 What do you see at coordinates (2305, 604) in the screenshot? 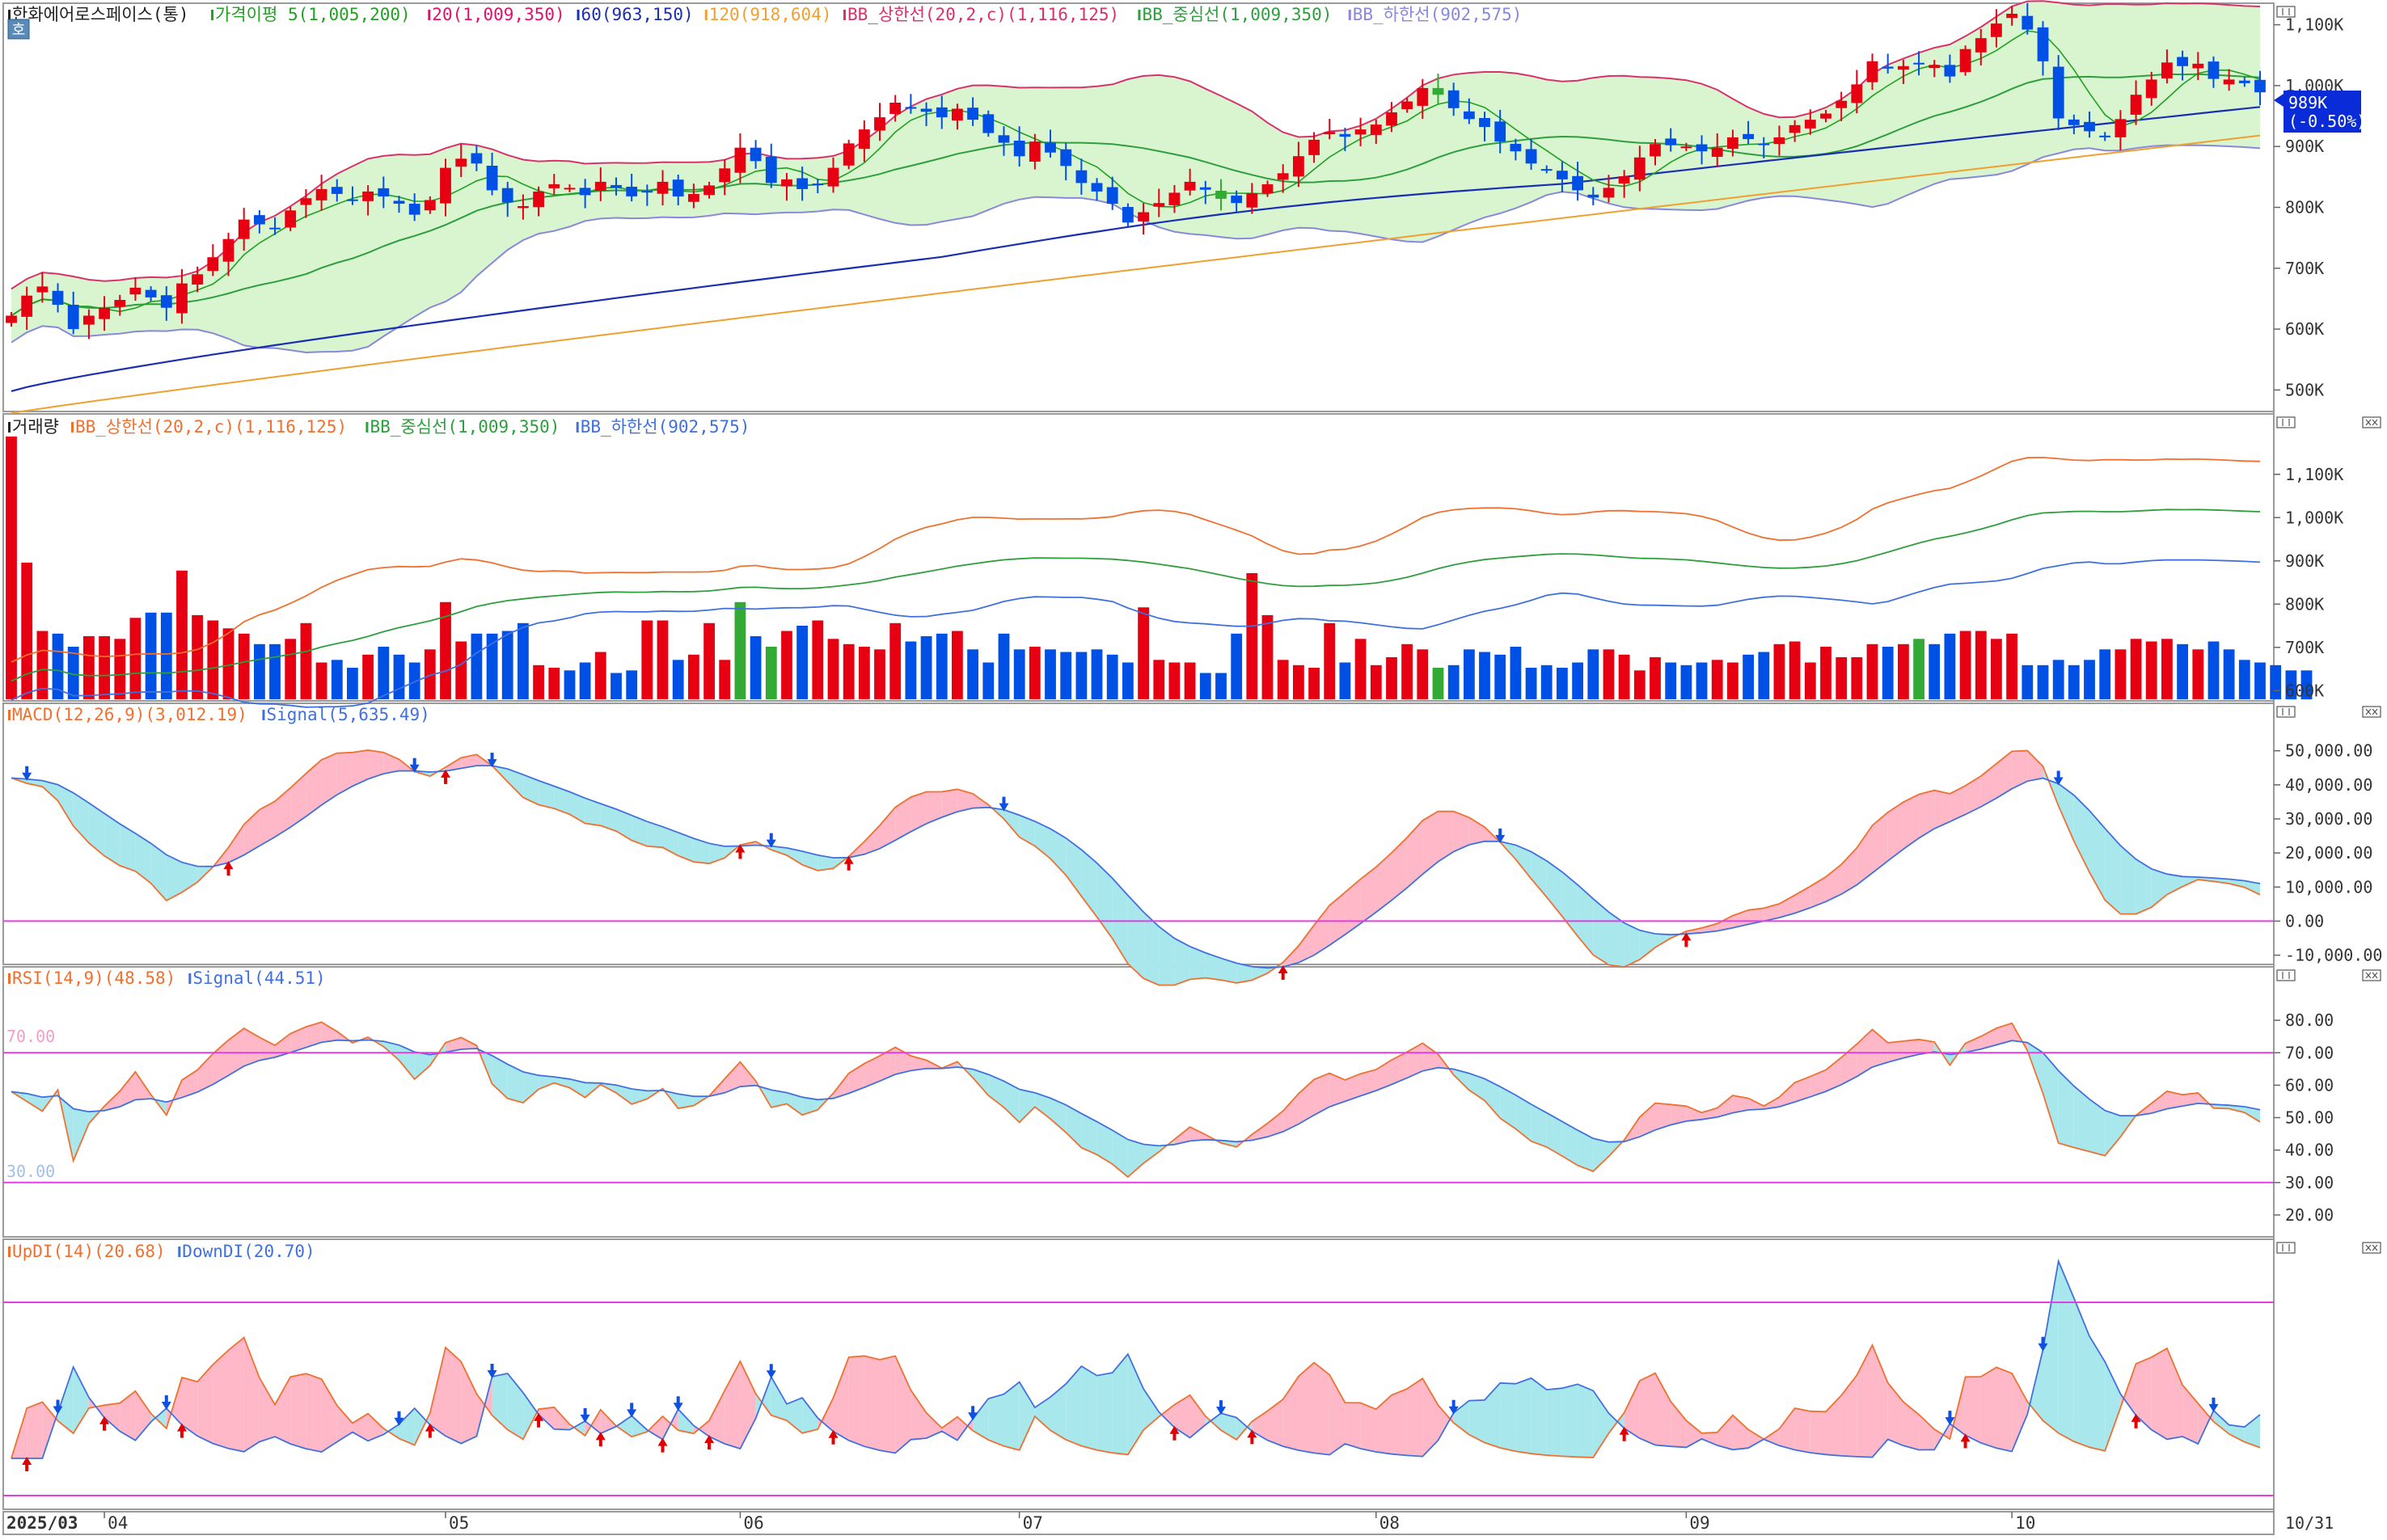
I see `volume-tick-label: 800K` at bounding box center [2305, 604].